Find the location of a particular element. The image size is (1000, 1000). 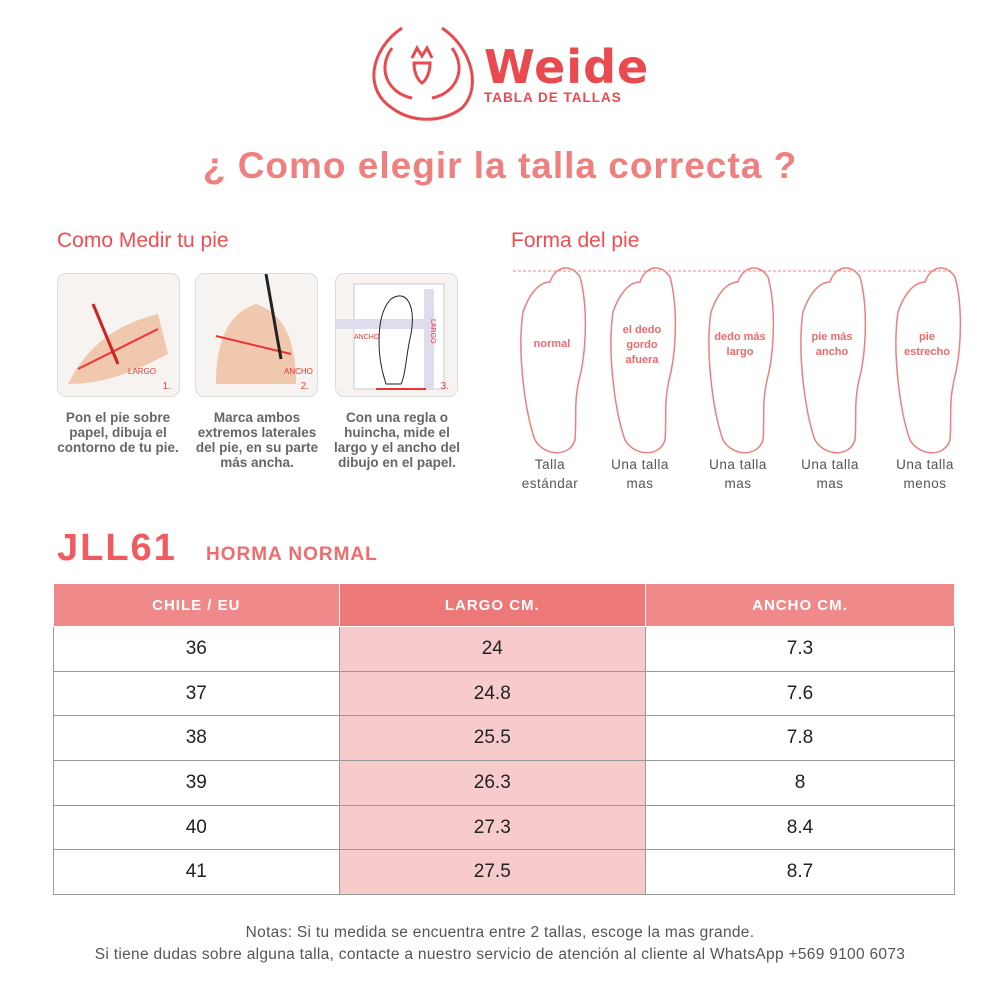

foot-outline-icon: pie estrecho is located at coordinates (928, 360).